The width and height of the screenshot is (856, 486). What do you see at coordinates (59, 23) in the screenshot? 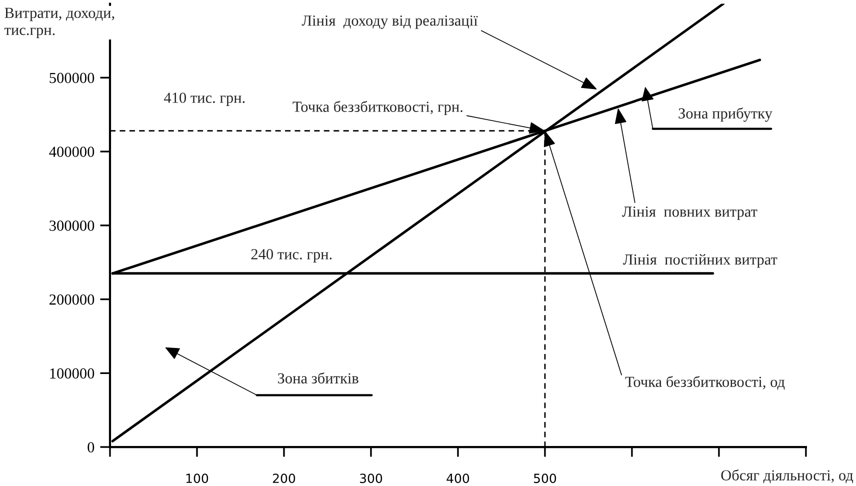
I see `y-axis-title: Витрати, доходи, тис.грн.` at bounding box center [59, 23].